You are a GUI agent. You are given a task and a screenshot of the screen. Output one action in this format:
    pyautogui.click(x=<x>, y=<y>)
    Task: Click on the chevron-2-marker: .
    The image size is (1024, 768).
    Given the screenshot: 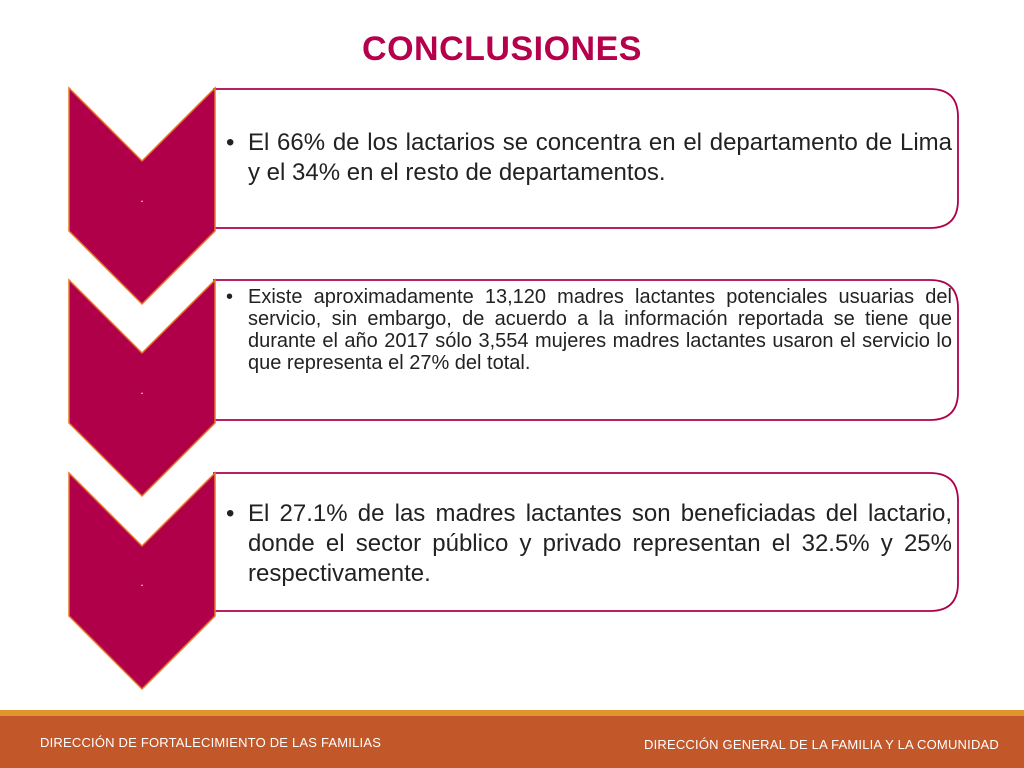 What is the action you would take?
    pyautogui.click(x=141, y=390)
    